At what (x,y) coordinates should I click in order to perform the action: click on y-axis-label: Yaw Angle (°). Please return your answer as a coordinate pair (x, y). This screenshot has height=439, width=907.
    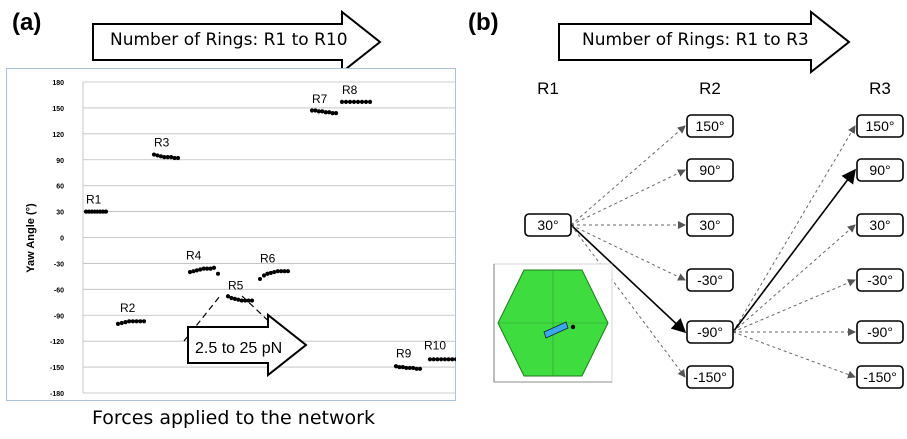
    Looking at the image, I should click on (31, 238).